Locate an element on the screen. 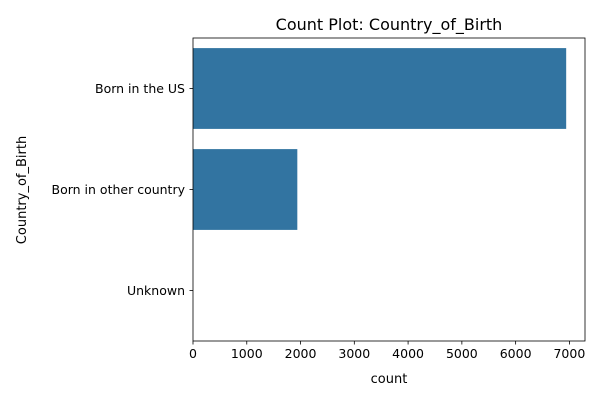 The width and height of the screenshot is (600, 400). x-tick-label: 7000 is located at coordinates (569, 353).